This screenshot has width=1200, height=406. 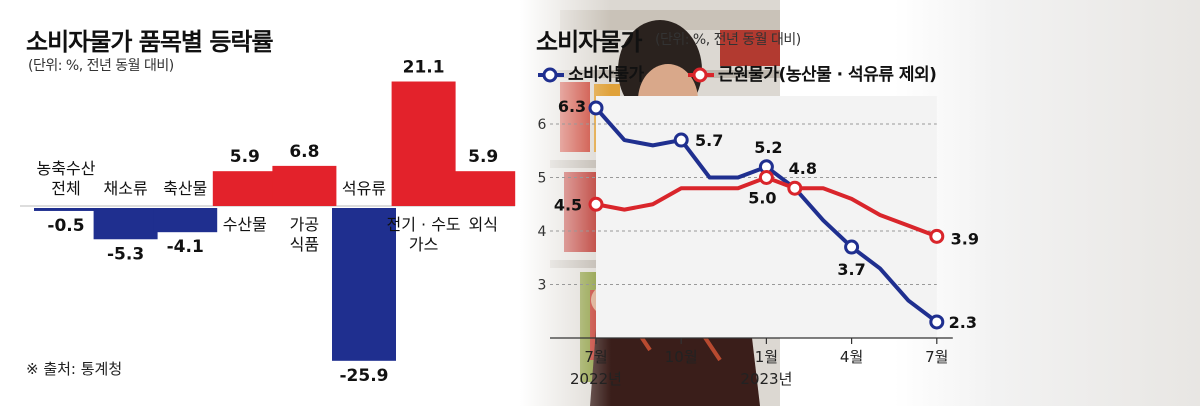 What do you see at coordinates (572, 106) in the screenshot?
I see `point-value-label: 6.3` at bounding box center [572, 106].